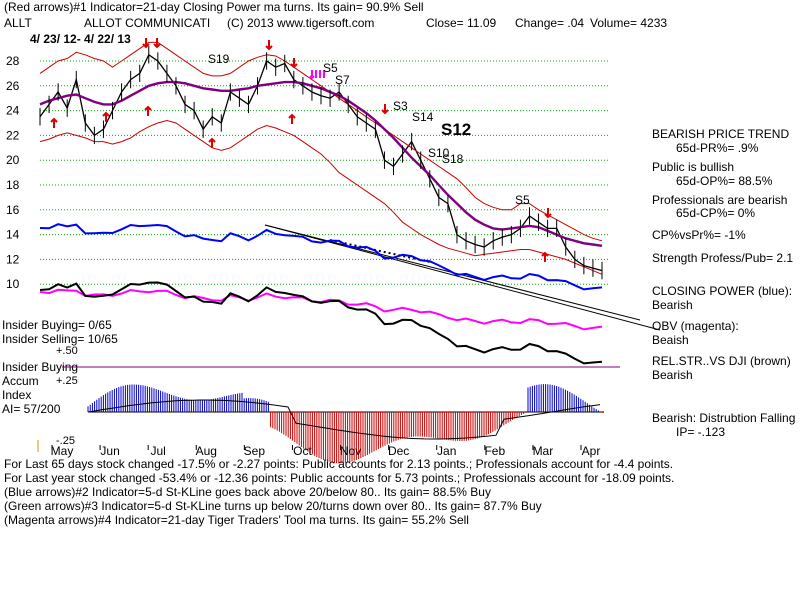  Describe the element at coordinates (722, 258) in the screenshot. I see `strength-value: Strength Profess/Pub= 2.1` at that location.